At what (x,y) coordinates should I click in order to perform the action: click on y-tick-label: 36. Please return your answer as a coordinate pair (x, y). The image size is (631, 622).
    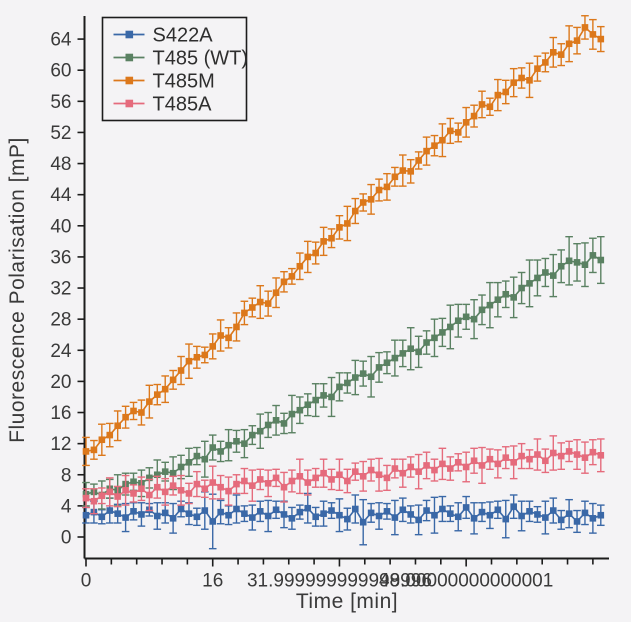
    Looking at the image, I should click on (60, 257).